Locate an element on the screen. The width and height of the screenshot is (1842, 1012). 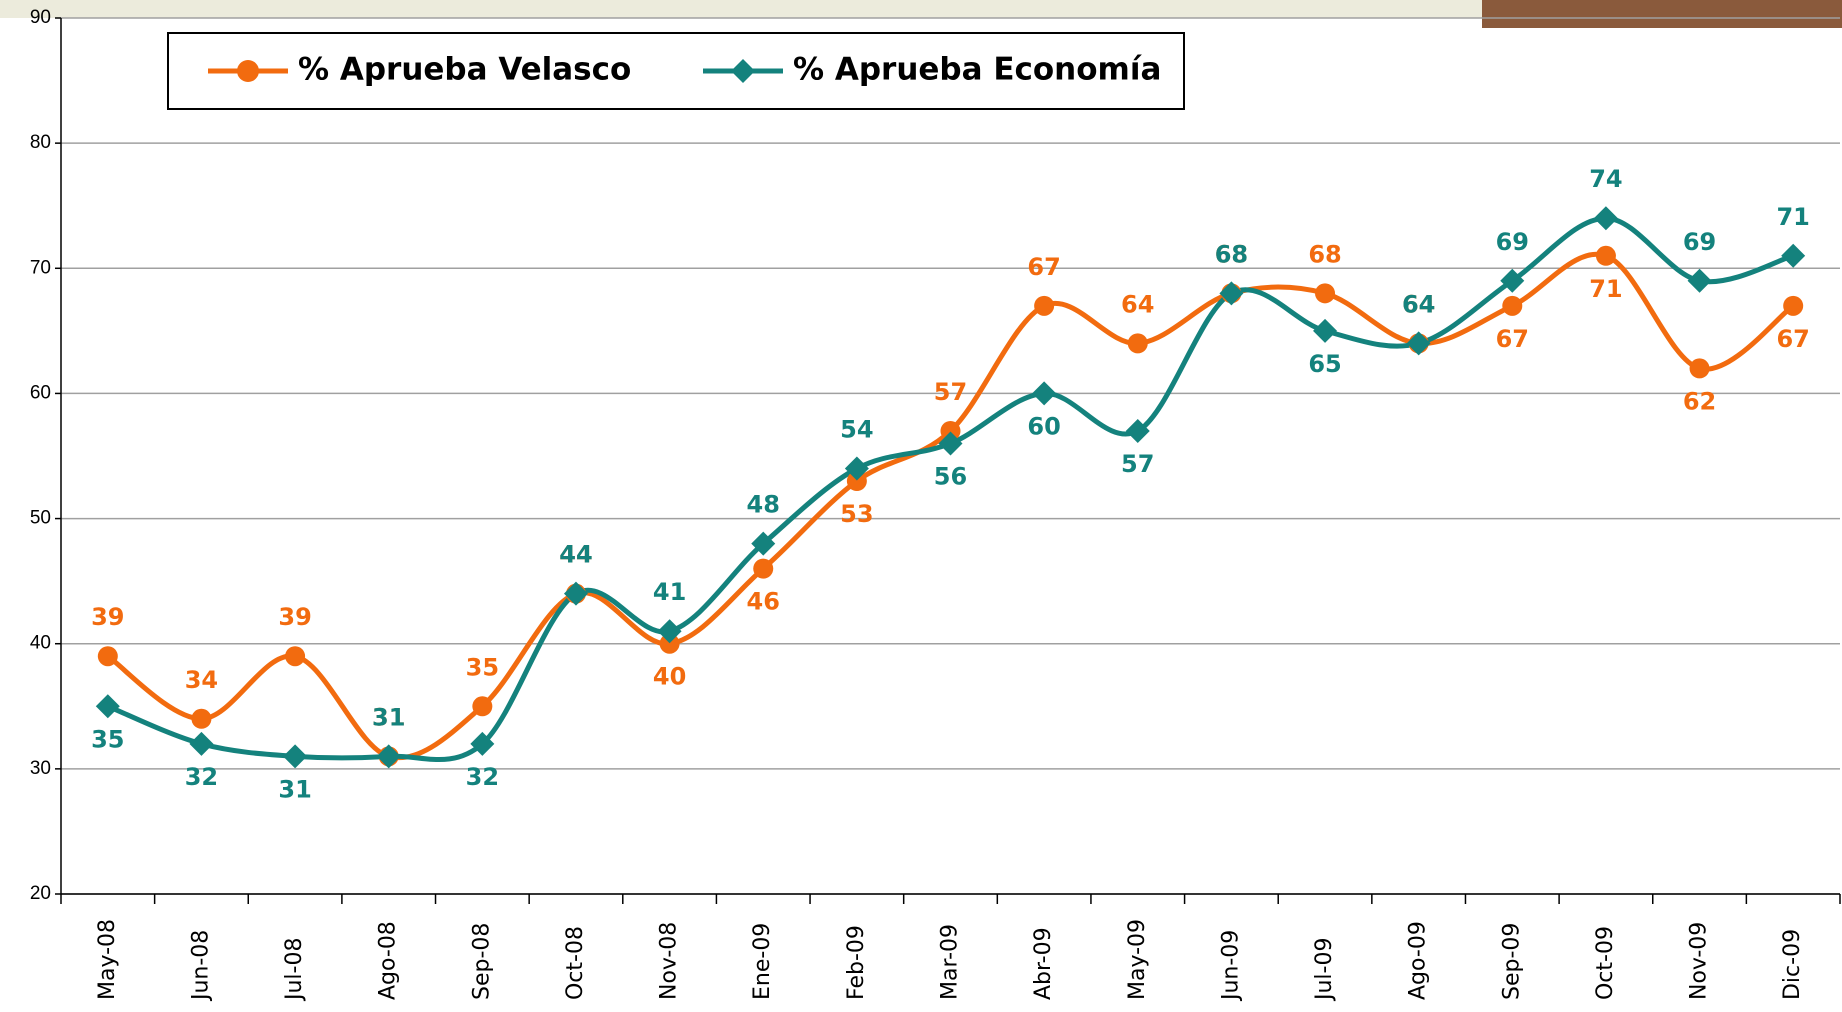
x-tick-label: Abr-09 is located at coordinates (1043, 963).